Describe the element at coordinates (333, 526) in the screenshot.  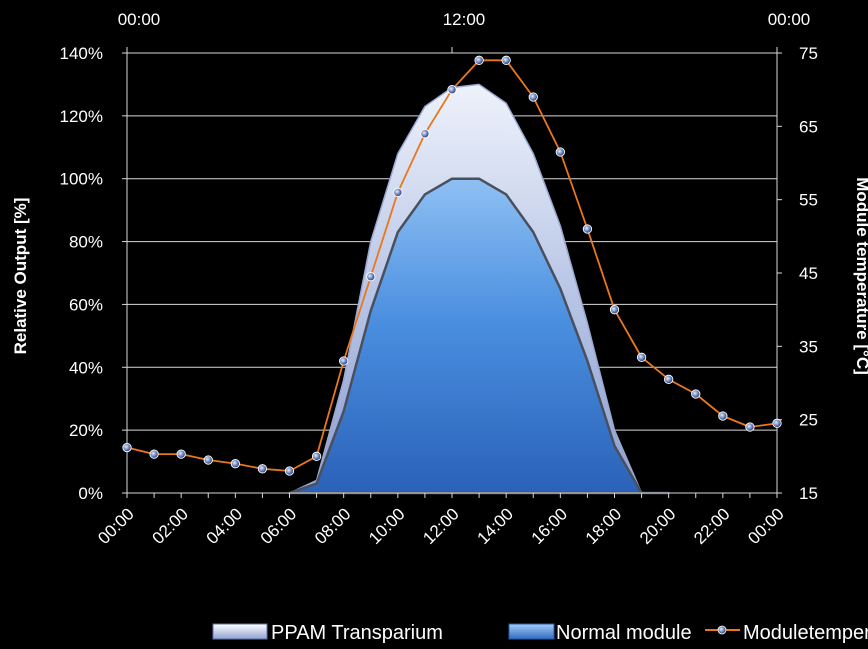
I see `tick-label-bottom-4: 08:00` at that location.